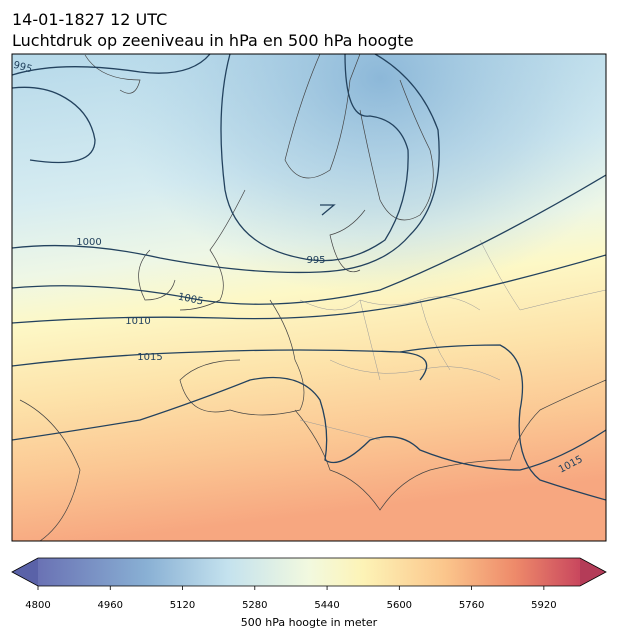 This screenshot has width=618, height=639. I want to click on colorbar-tick-label: 5760, so click(471, 605).